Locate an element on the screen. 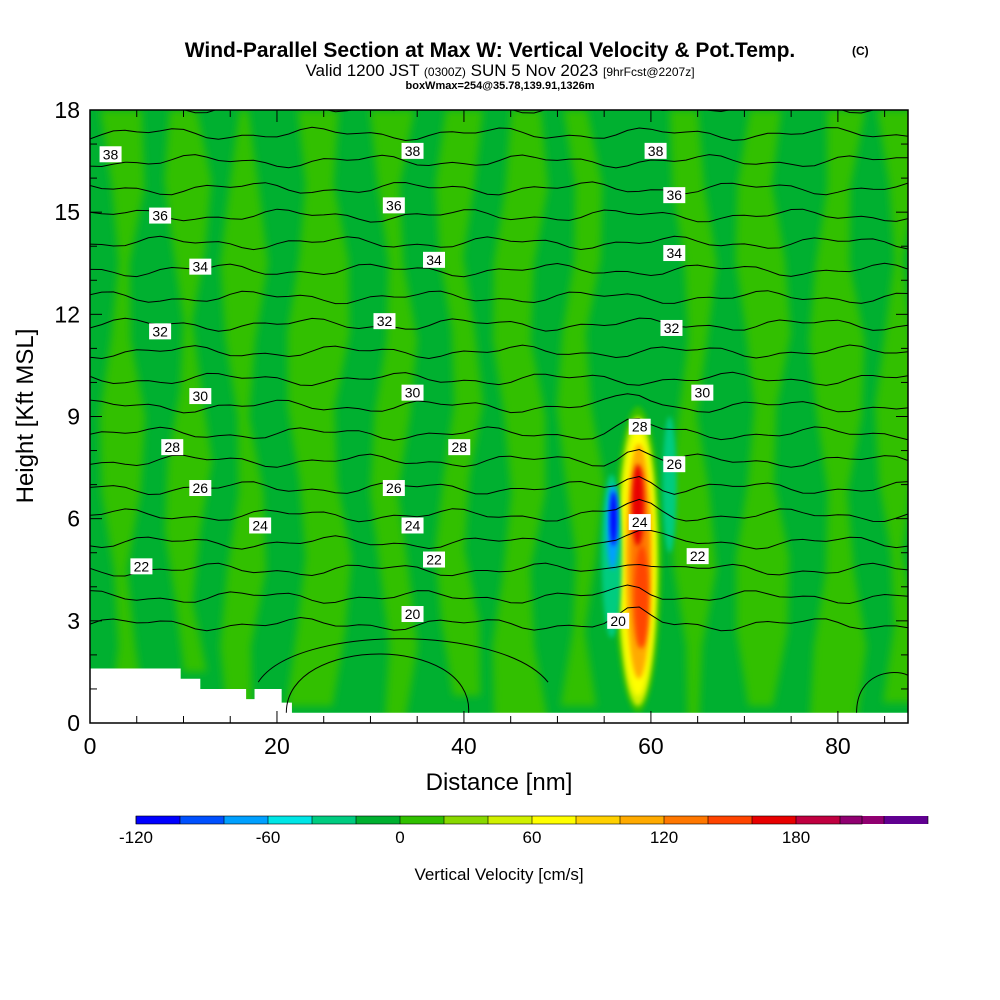  box-info: boxWmax=254@35.78,139.91,1326m is located at coordinates (500, 86).